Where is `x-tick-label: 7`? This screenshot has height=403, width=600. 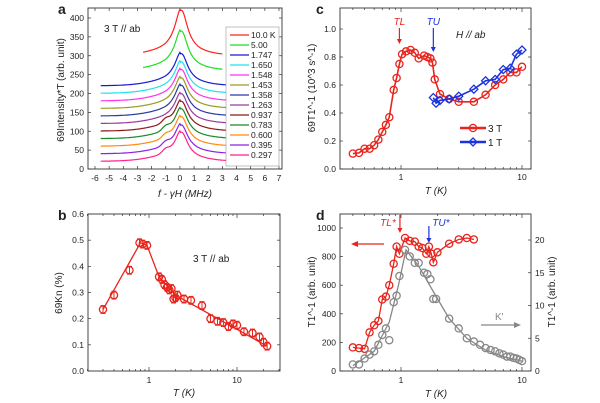 x-tick-label: 7 is located at coordinates (279, 178).